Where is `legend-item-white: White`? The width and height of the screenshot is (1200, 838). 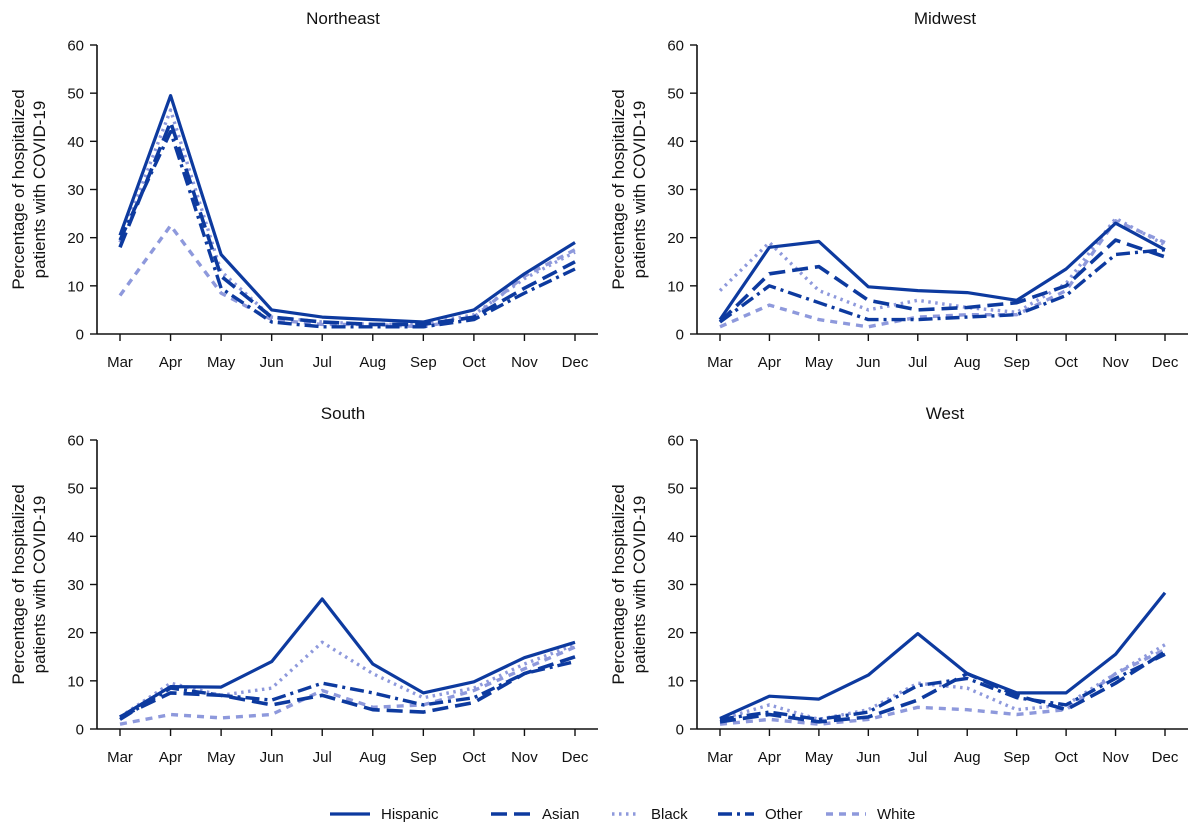 legend-item-white: White is located at coordinates (870, 814).